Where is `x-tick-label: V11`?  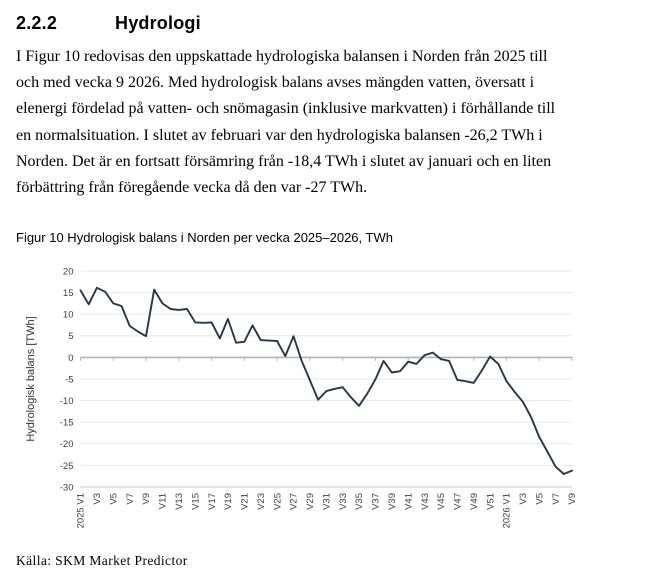
x-tick-label: V11 is located at coordinates (163, 501).